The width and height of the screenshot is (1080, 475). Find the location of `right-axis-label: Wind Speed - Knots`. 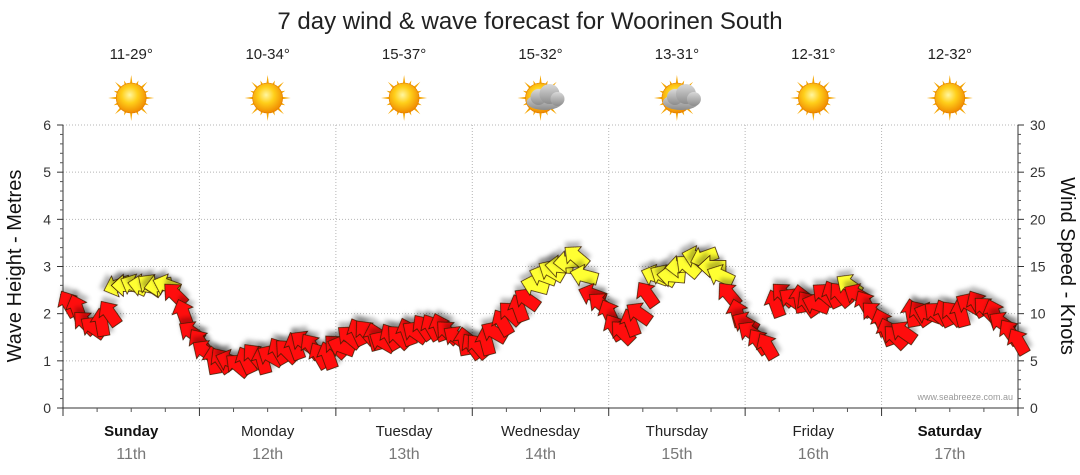

right-axis-label: Wind Speed - Knots is located at coordinates (1067, 266).